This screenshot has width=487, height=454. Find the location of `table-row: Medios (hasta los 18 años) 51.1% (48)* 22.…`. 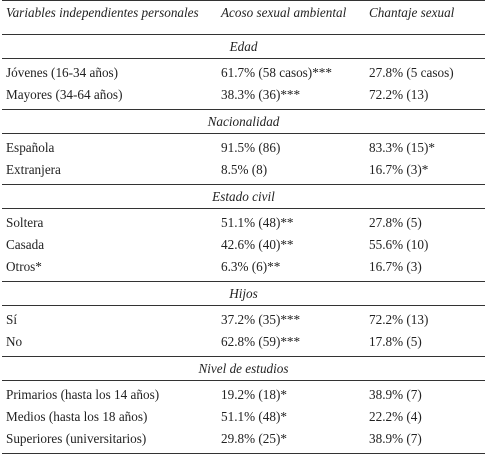

table-row: Medios (hasta los 18 años) 51.1% (48)* 22.… is located at coordinates (243, 417).